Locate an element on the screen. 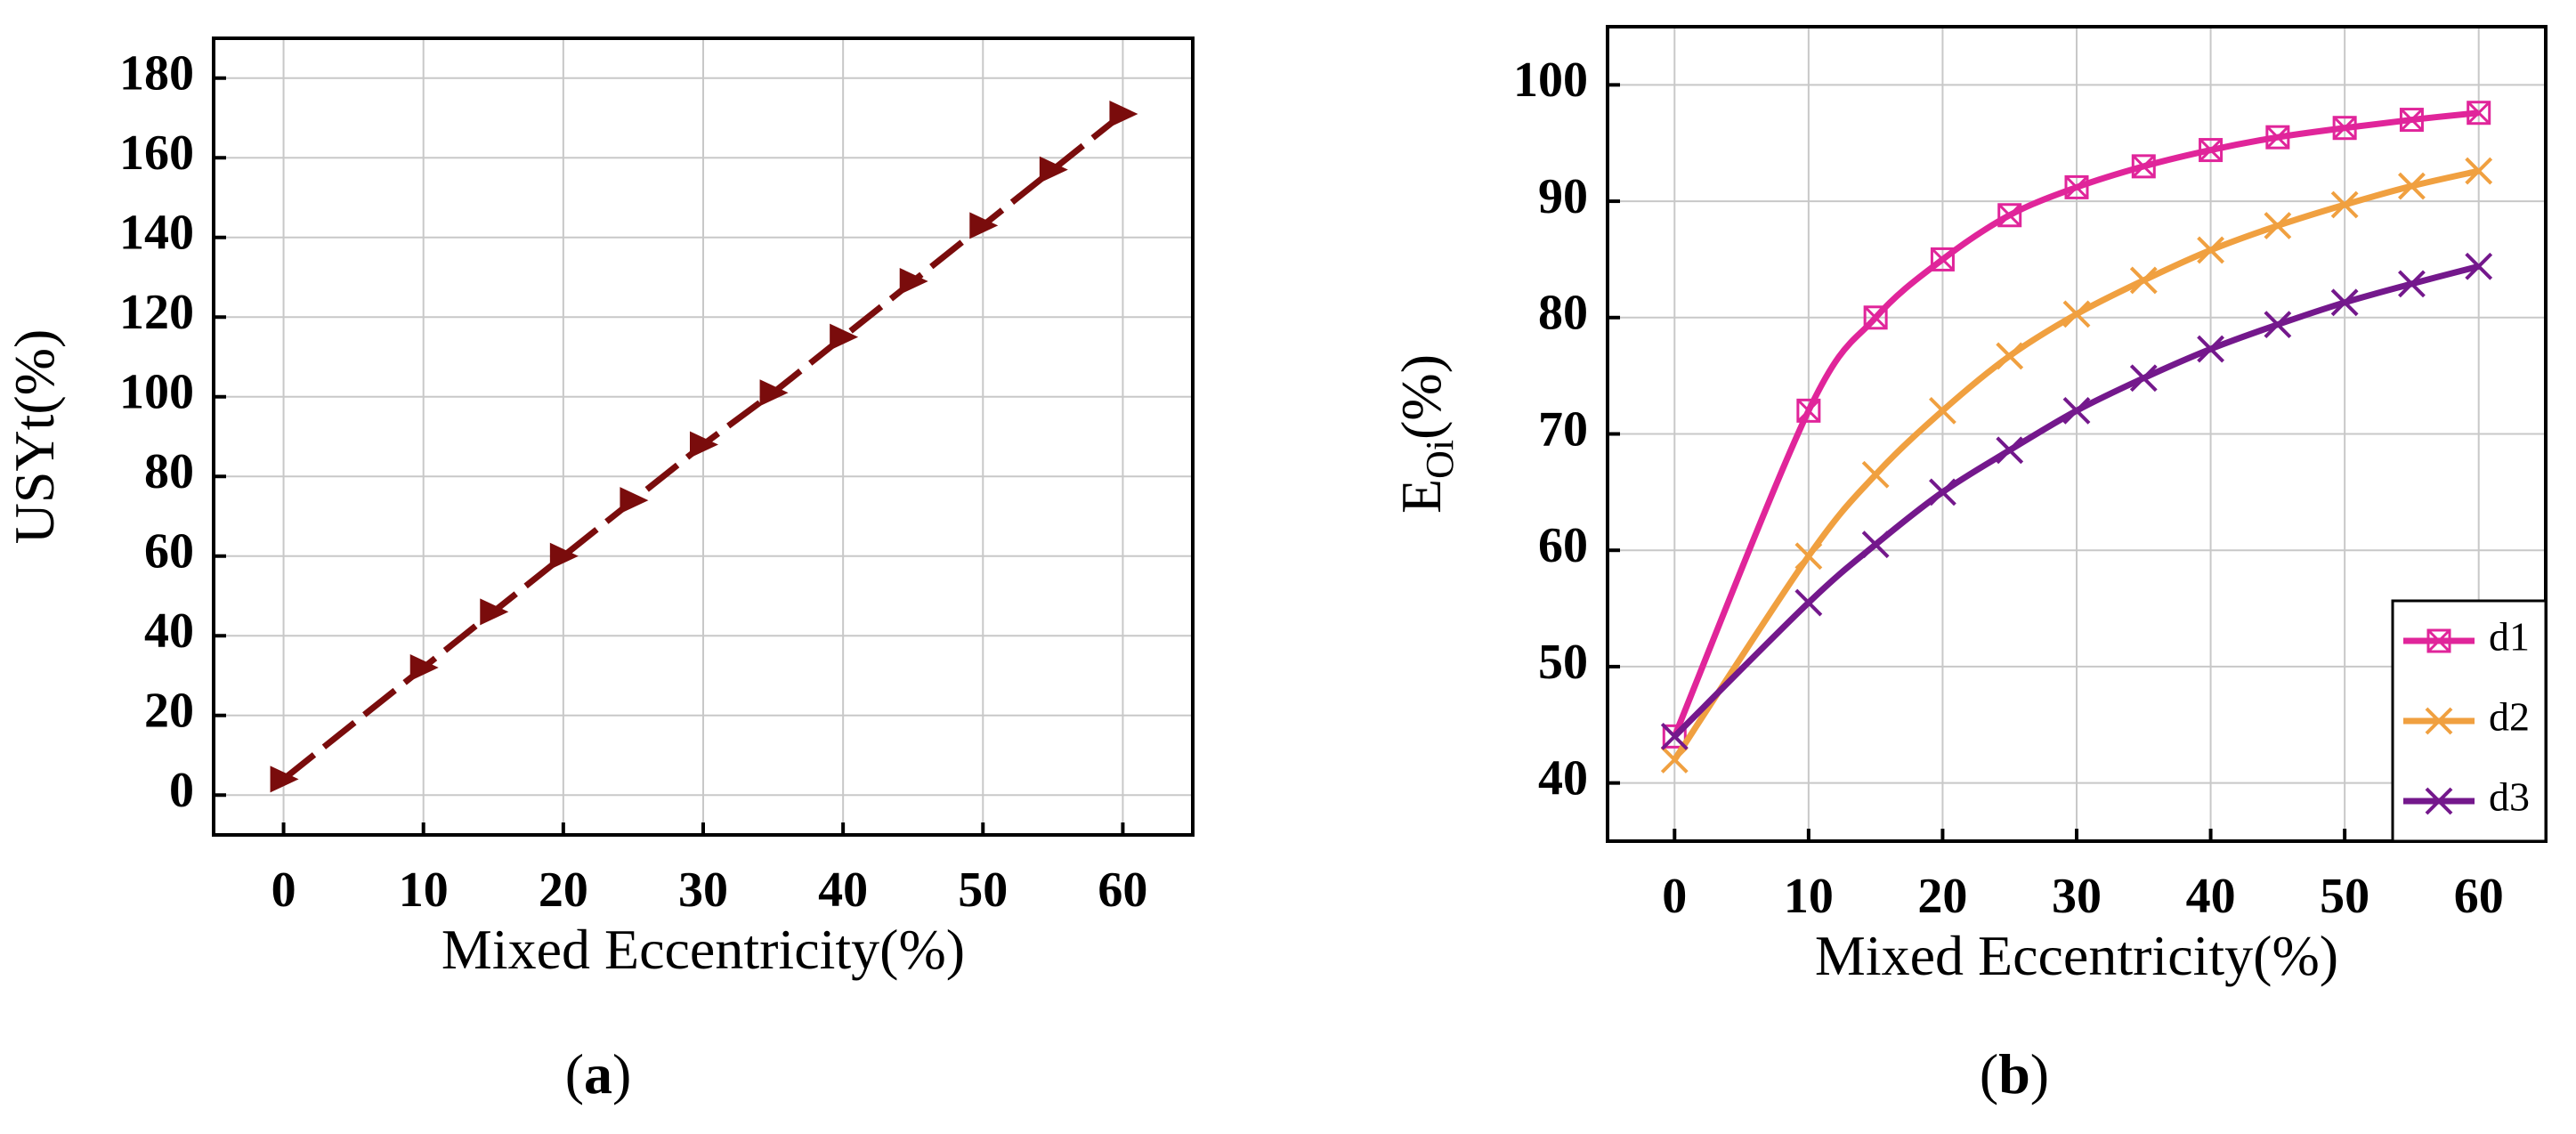 The width and height of the screenshot is (2576, 1134). y-tick-label: 90 is located at coordinates (1563, 196).